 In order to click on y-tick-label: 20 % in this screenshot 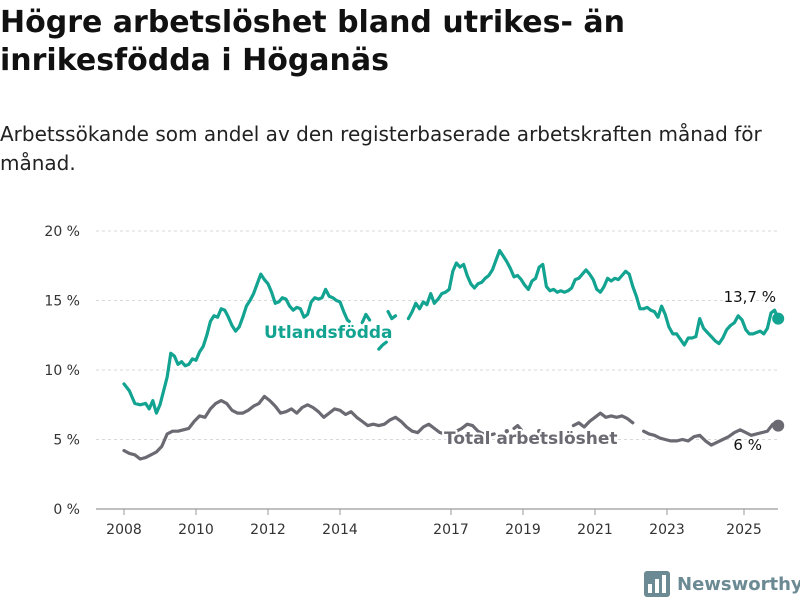, I will do `click(62, 232)`.